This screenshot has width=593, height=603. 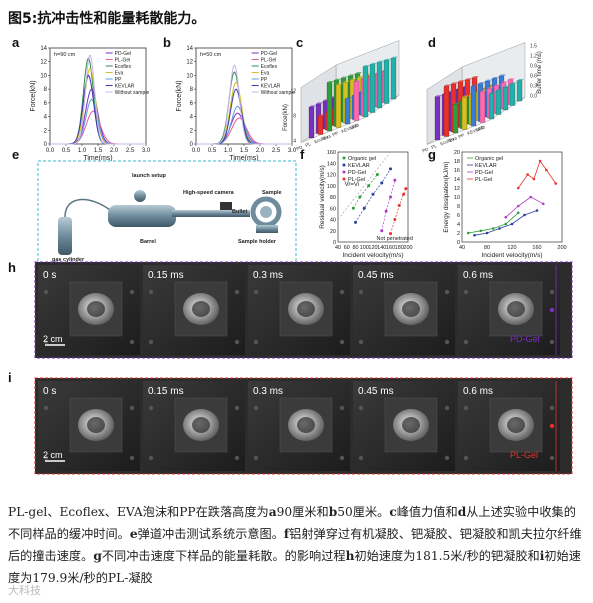 I want to click on x-axis-label: Incident velocity(m/s), so click(x=372, y=255).